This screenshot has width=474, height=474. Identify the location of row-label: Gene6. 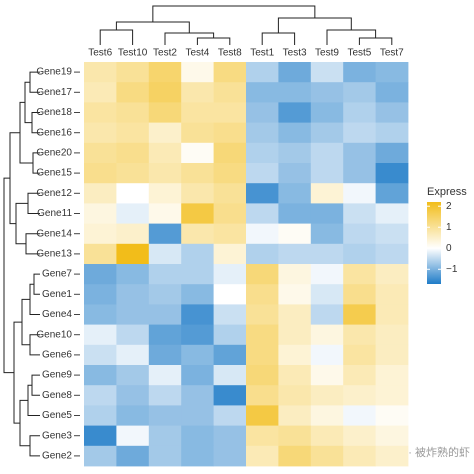
(57, 355).